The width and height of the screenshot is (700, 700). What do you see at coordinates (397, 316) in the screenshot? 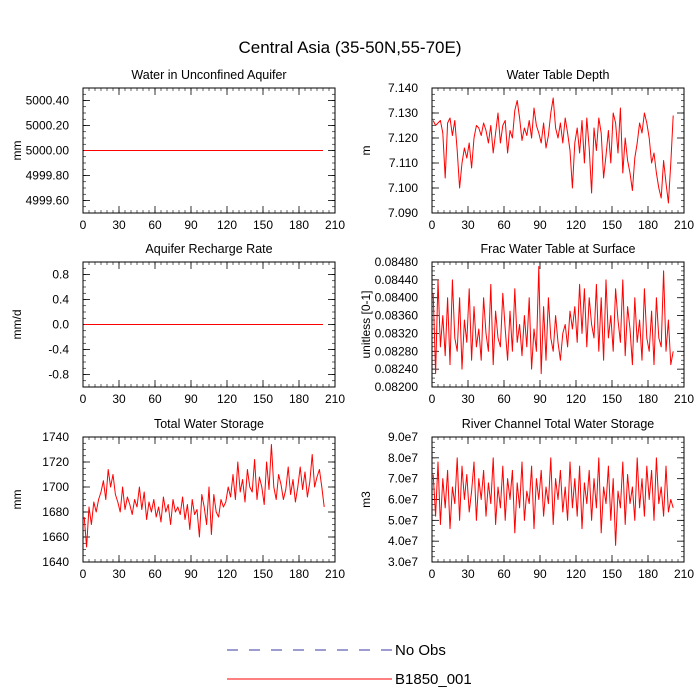
I see `y-tick-label: 0.08360` at bounding box center [397, 316].